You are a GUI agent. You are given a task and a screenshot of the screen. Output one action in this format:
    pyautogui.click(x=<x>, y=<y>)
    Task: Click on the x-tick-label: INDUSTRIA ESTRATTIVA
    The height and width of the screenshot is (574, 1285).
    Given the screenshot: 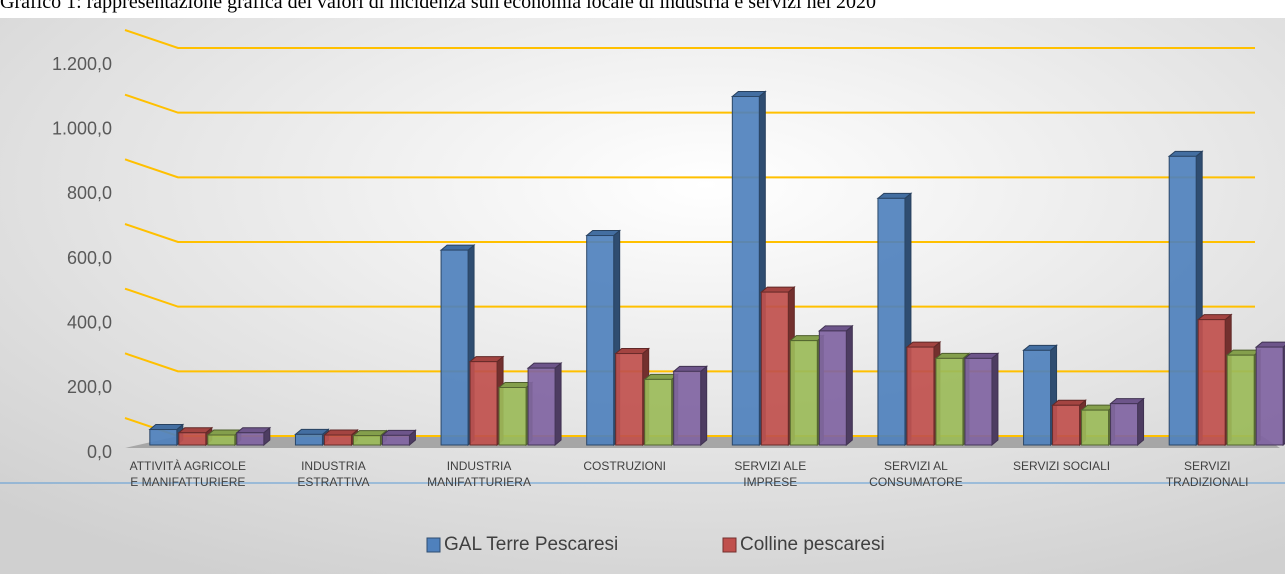 What is the action you would take?
    pyautogui.click(x=333, y=474)
    